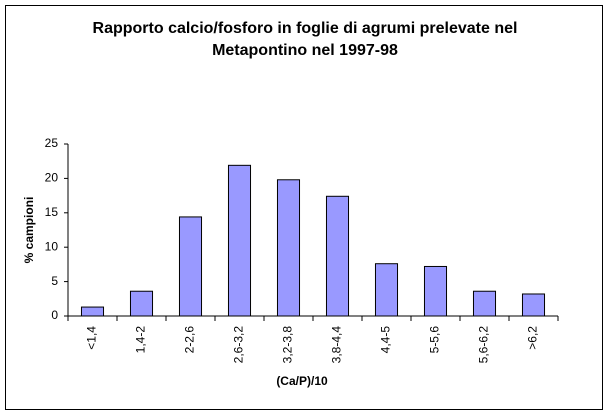 This screenshot has height=416, width=609. I want to click on y-tick-label: 0, so click(54, 315).